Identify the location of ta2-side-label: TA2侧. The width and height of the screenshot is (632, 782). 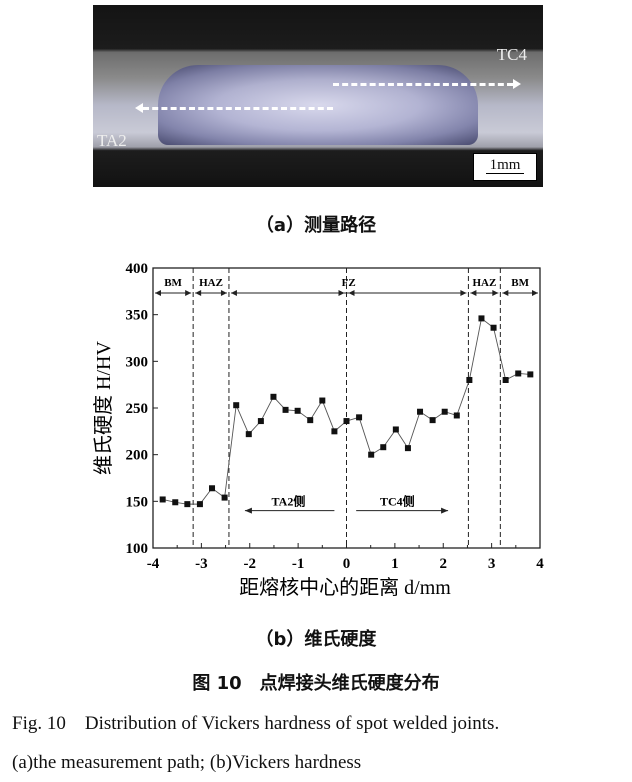
(289, 500).